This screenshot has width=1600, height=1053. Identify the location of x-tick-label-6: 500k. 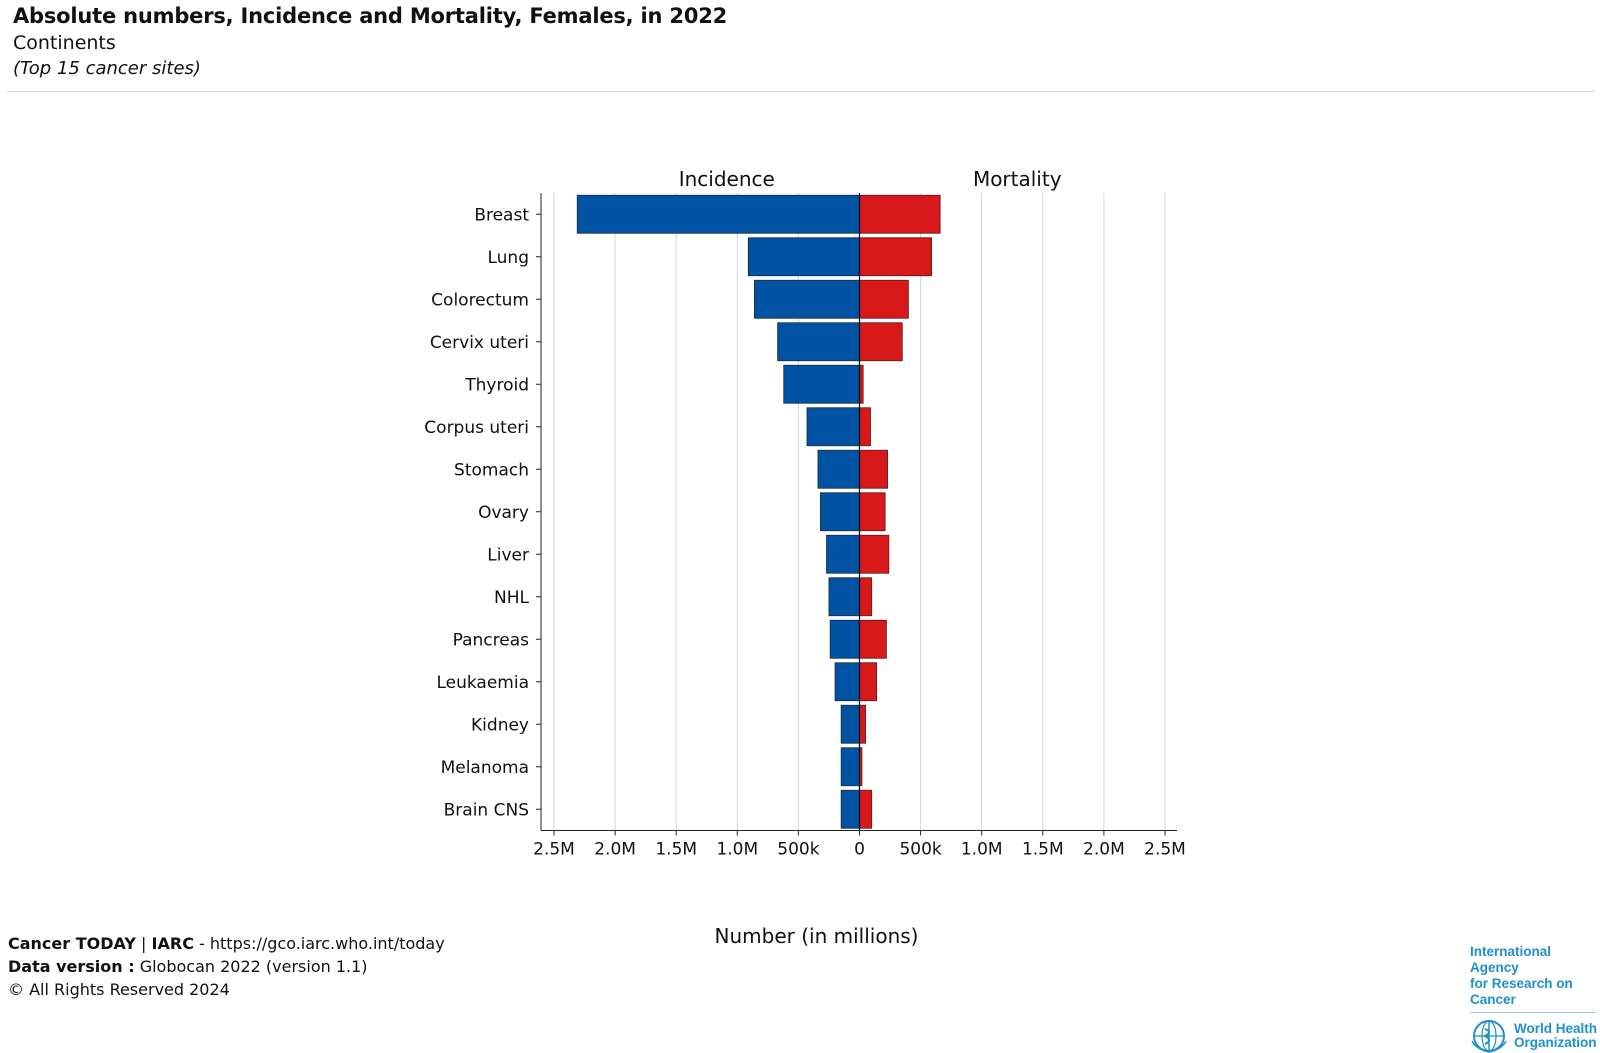
(920, 850).